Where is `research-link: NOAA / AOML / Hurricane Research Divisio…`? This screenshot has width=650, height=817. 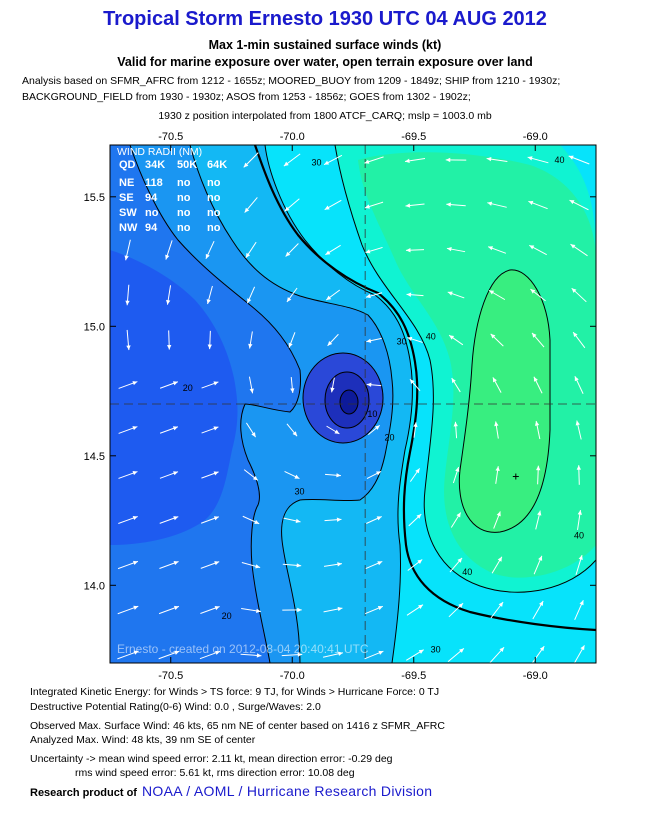
research-link: NOAA / AOML / Hurricane Research Divisio… is located at coordinates (287, 791).